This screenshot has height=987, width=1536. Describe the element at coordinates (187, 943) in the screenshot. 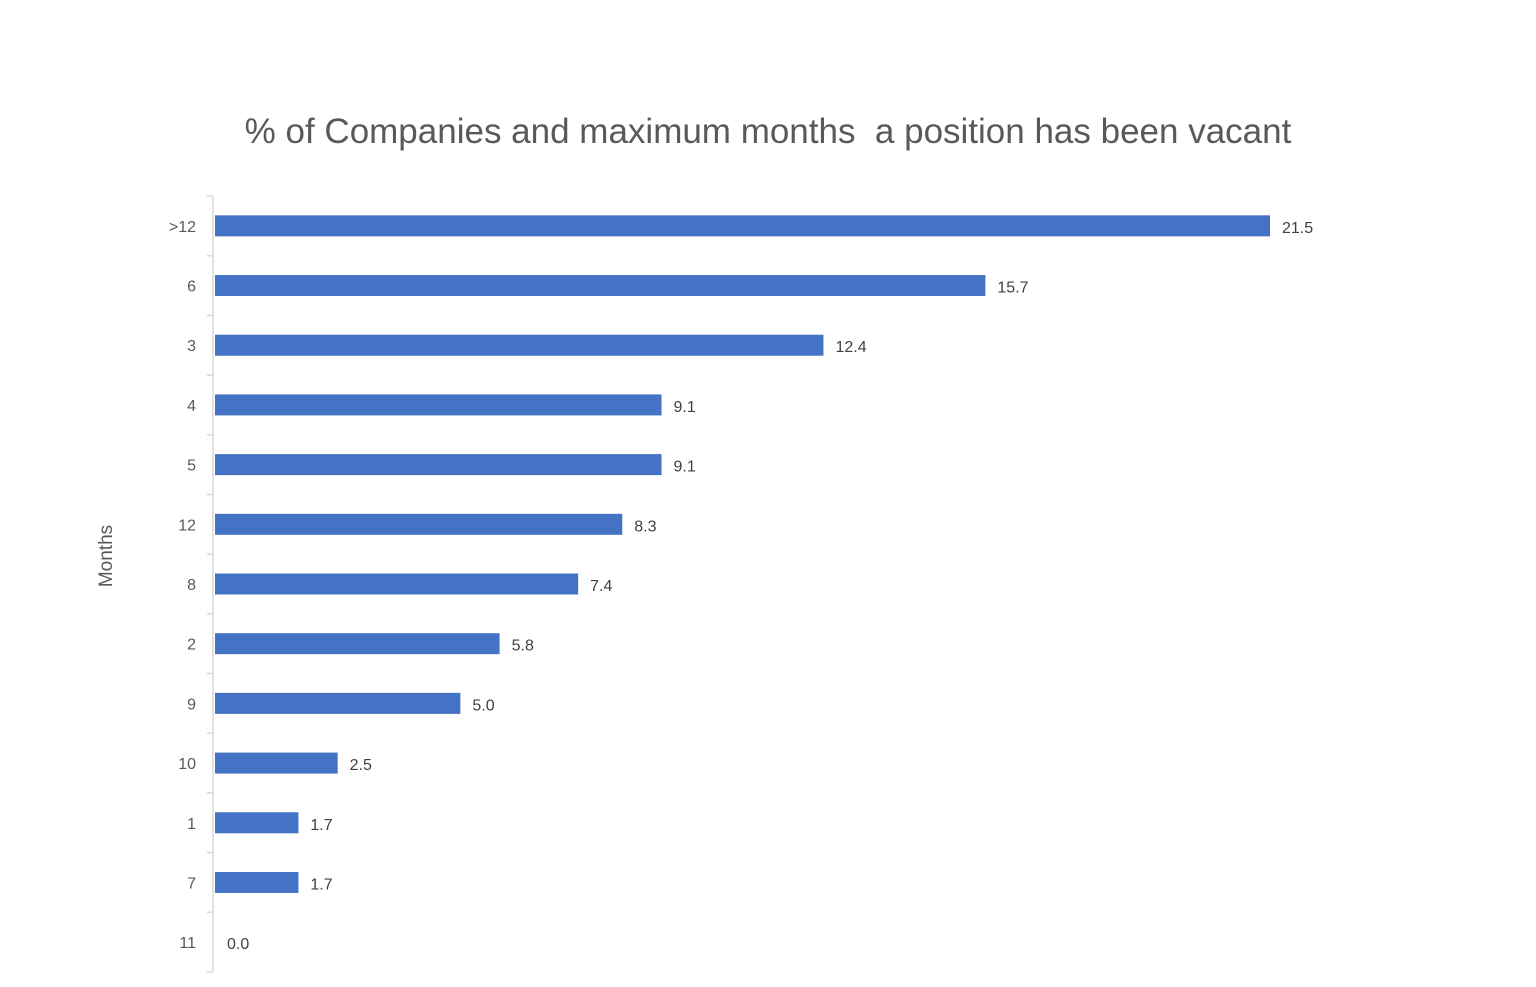

I see `y-tick-label: 11` at that location.